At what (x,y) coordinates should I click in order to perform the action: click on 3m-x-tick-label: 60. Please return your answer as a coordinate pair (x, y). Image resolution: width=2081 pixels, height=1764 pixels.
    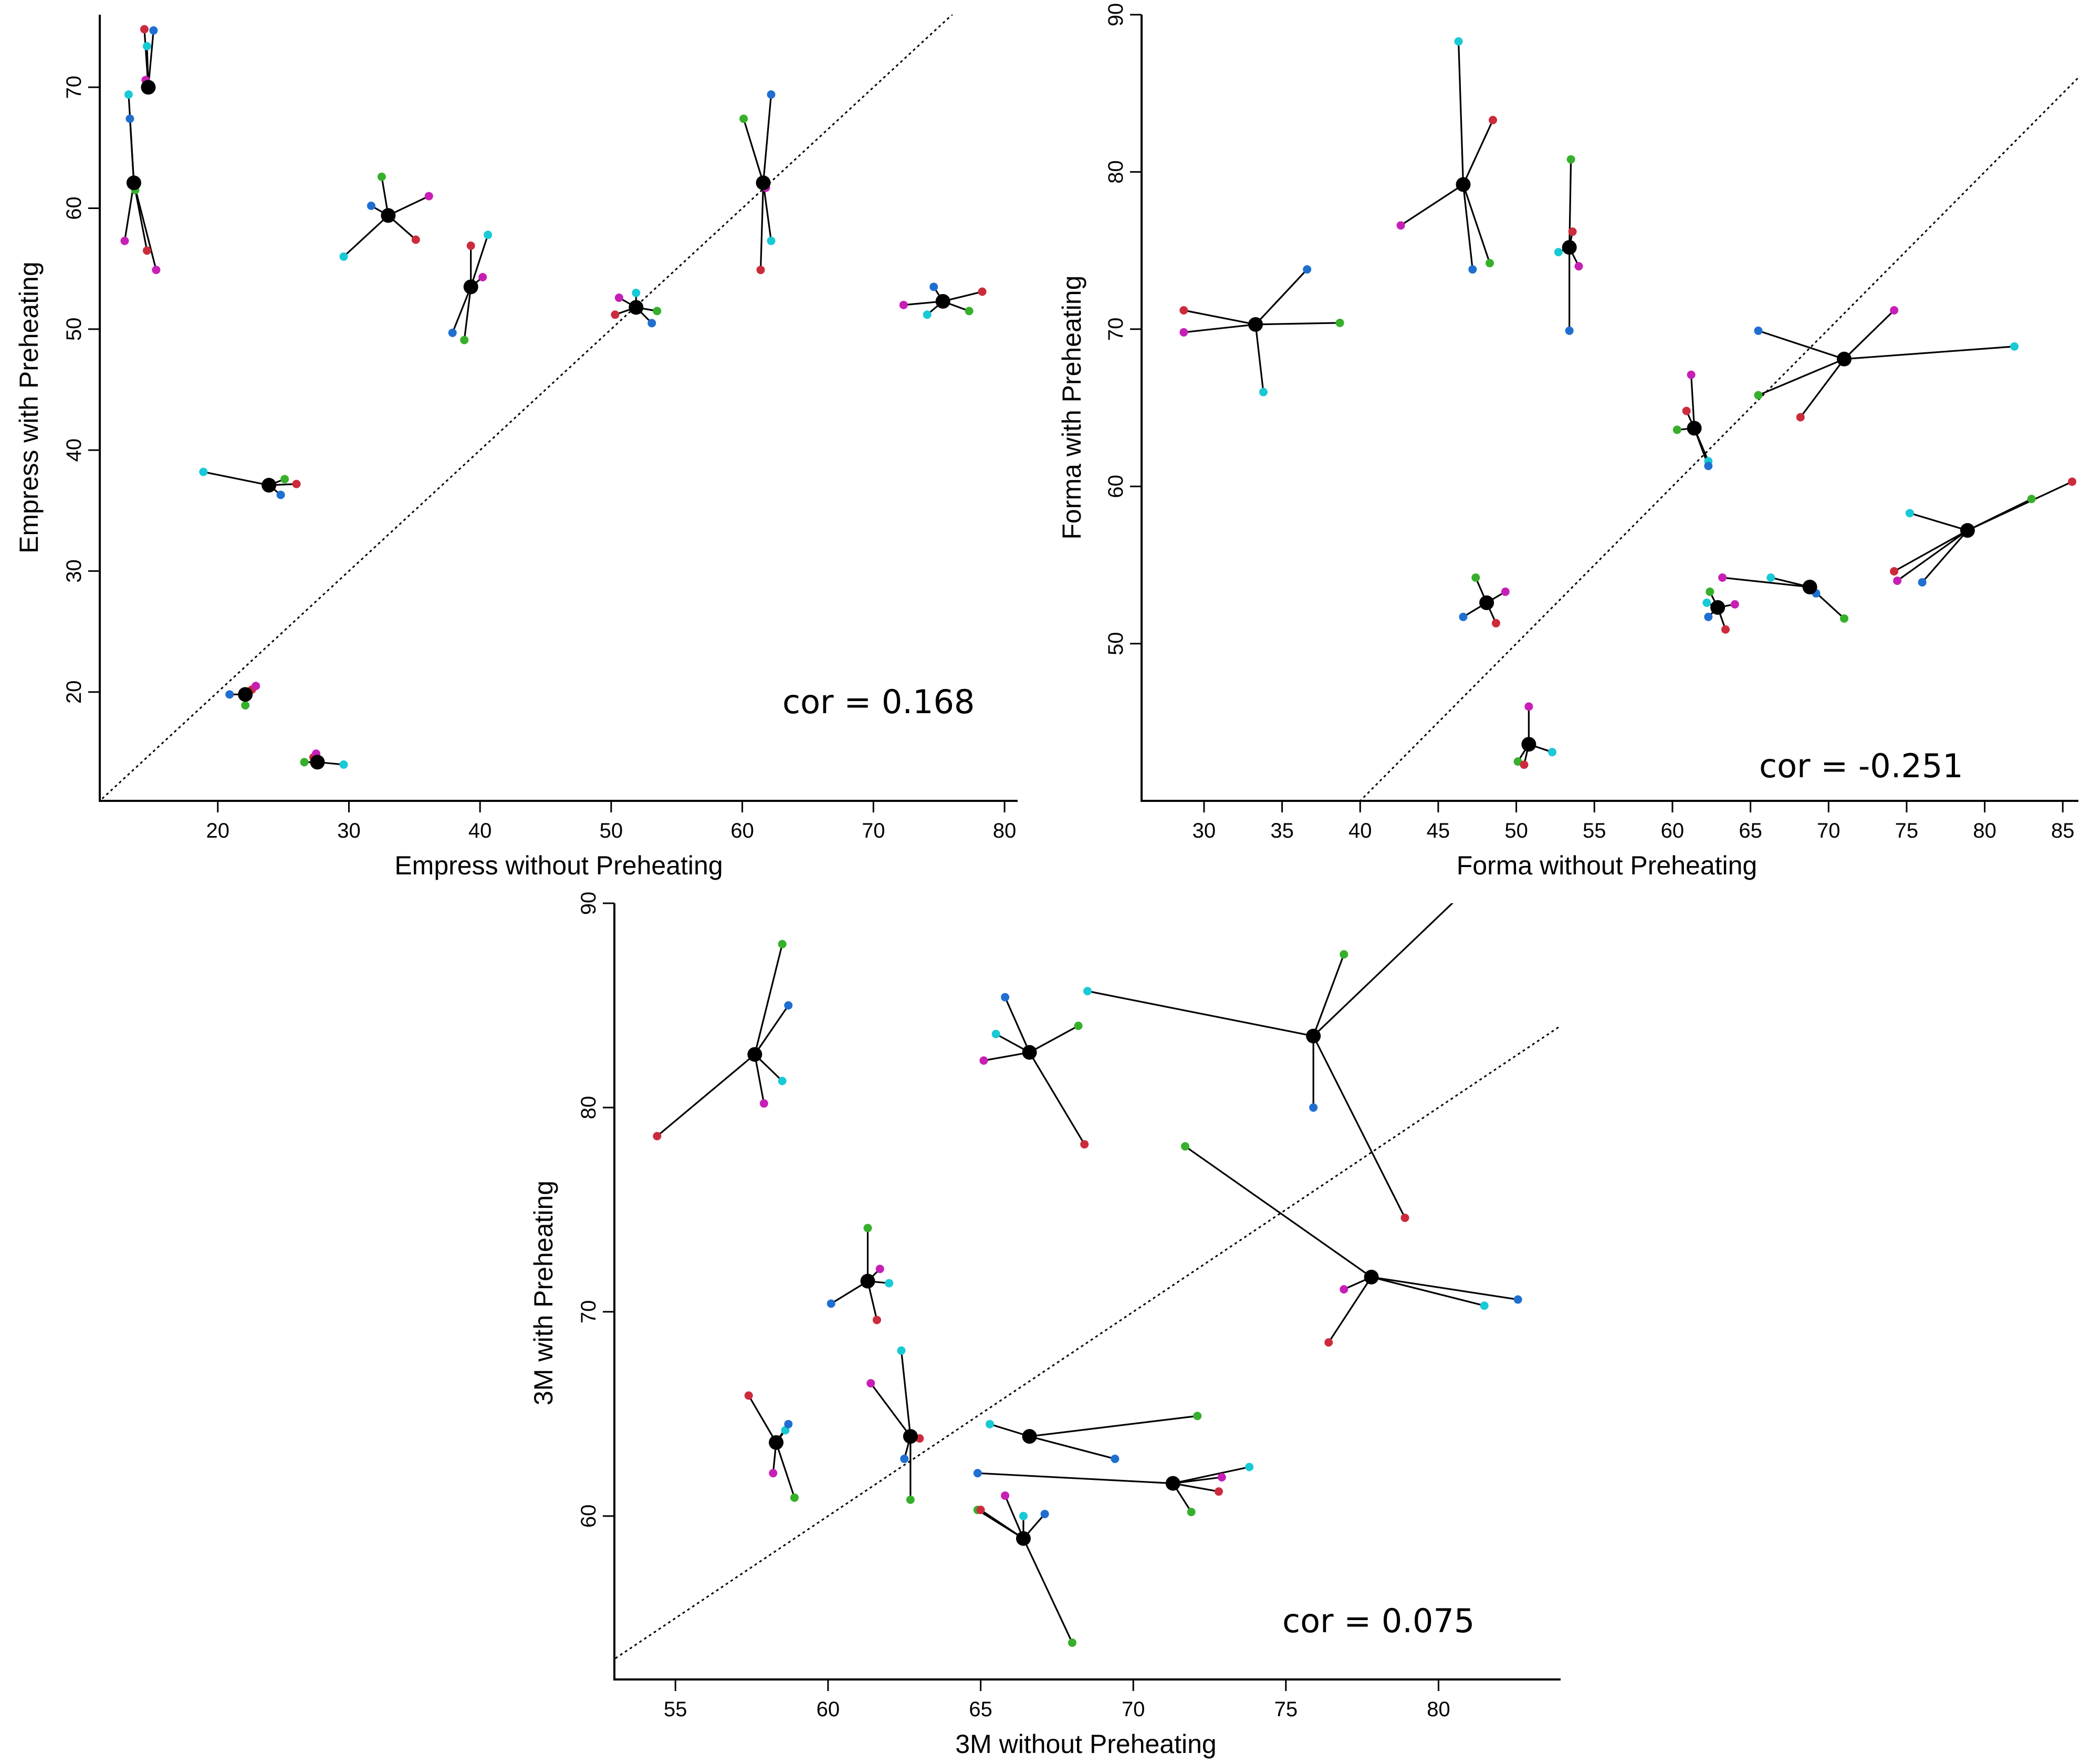
    Looking at the image, I should click on (828, 1709).